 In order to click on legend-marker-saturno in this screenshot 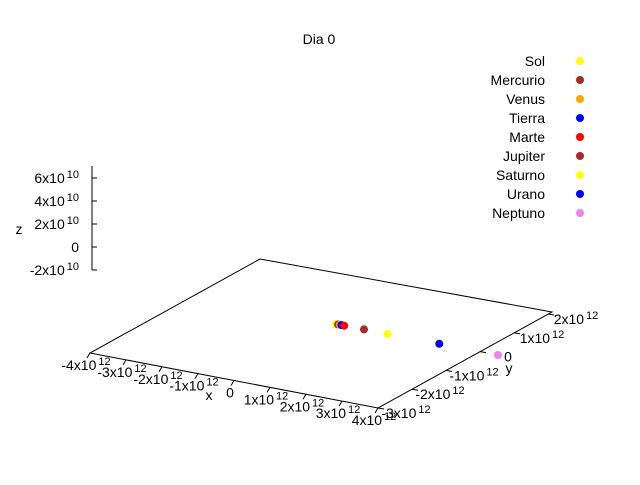, I will do `click(580, 175)`.